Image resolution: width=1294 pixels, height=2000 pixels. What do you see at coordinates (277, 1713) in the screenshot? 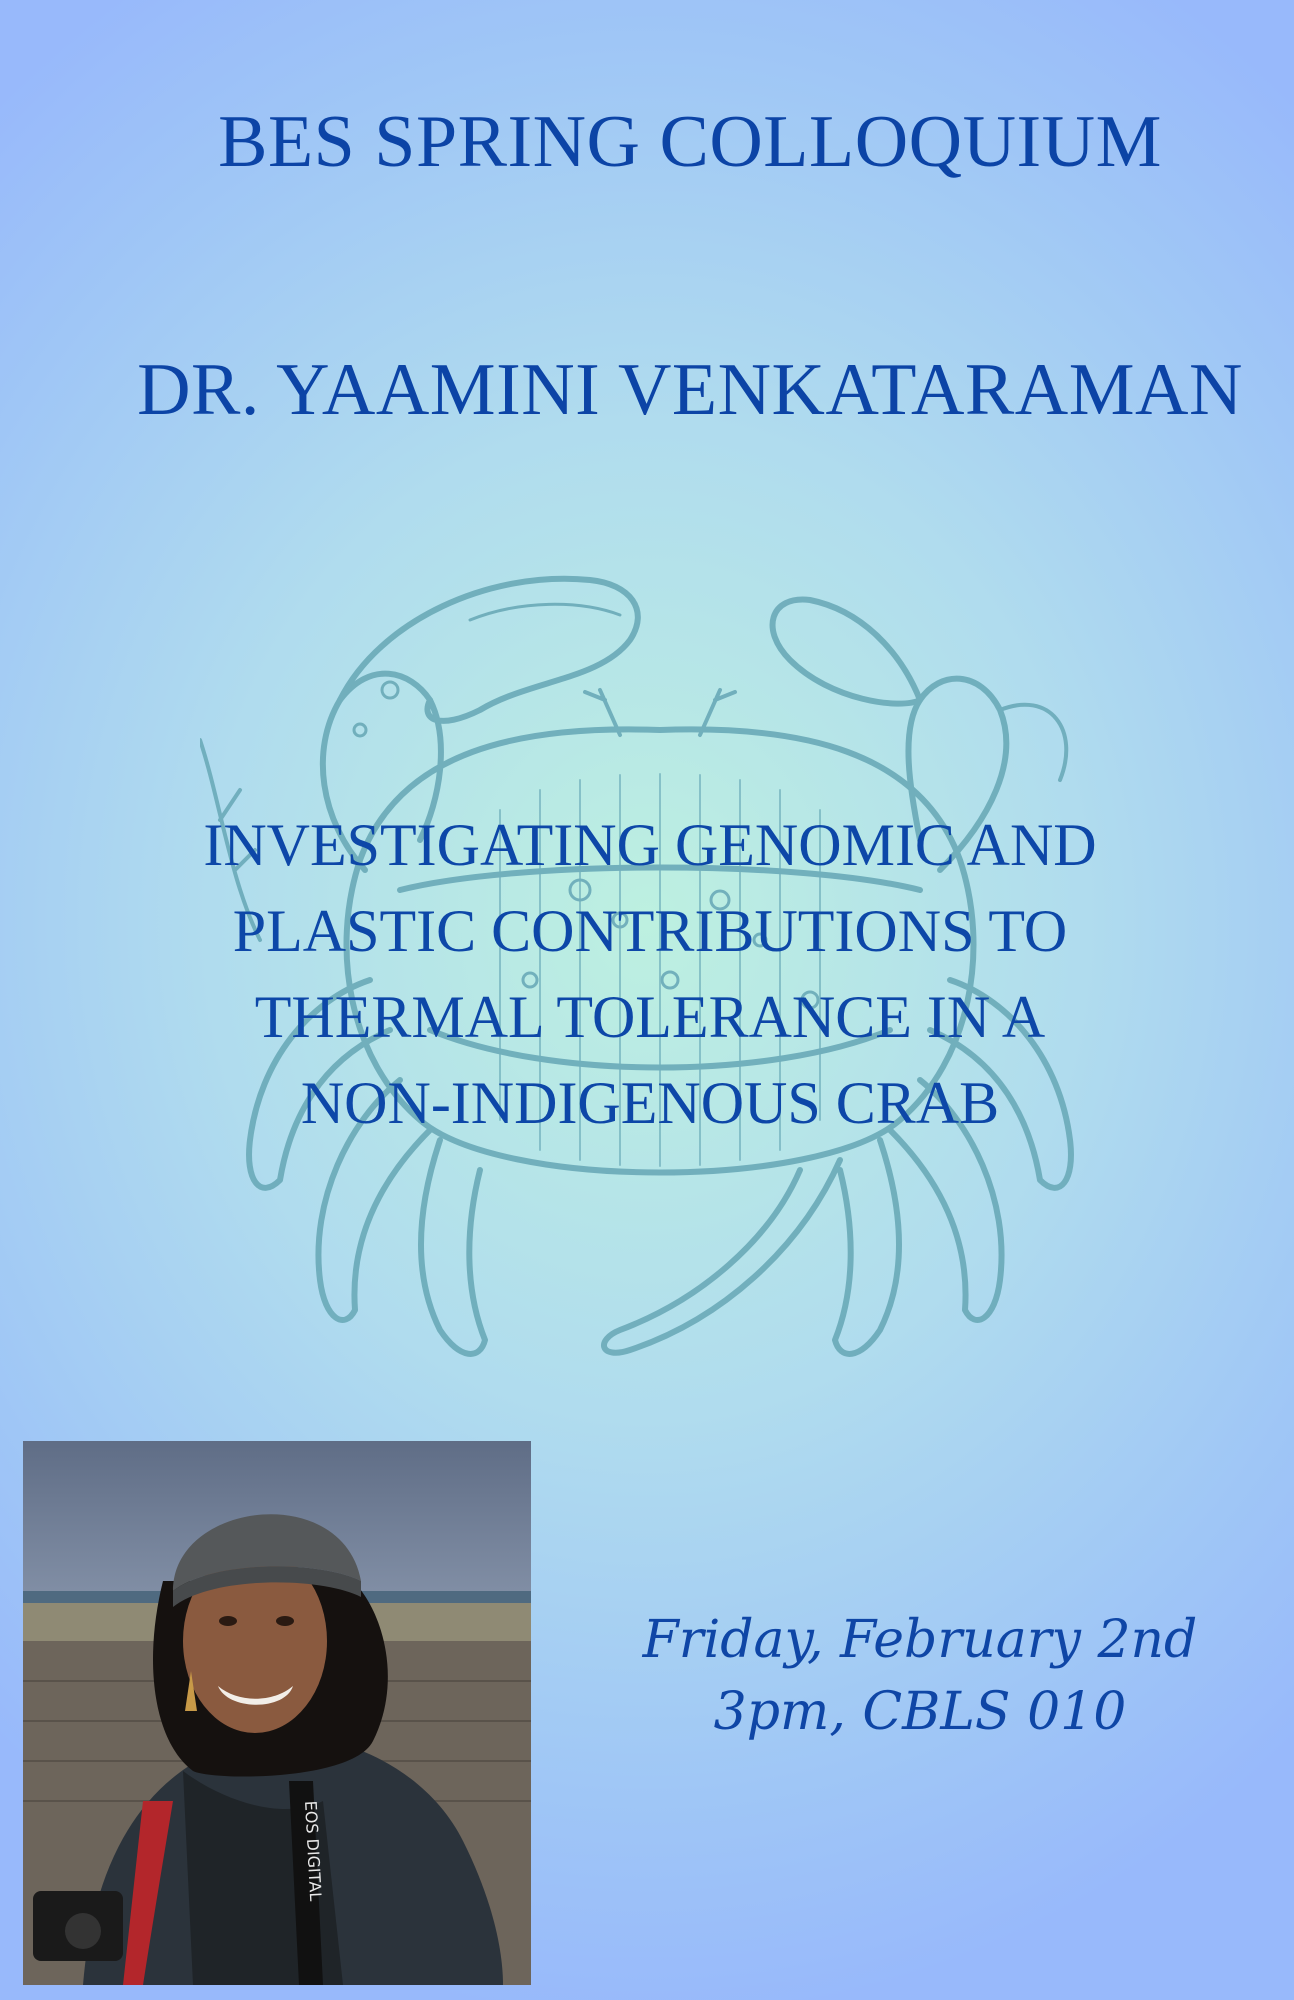
I see `speaker-photo: EOS DIGITAL` at bounding box center [277, 1713].